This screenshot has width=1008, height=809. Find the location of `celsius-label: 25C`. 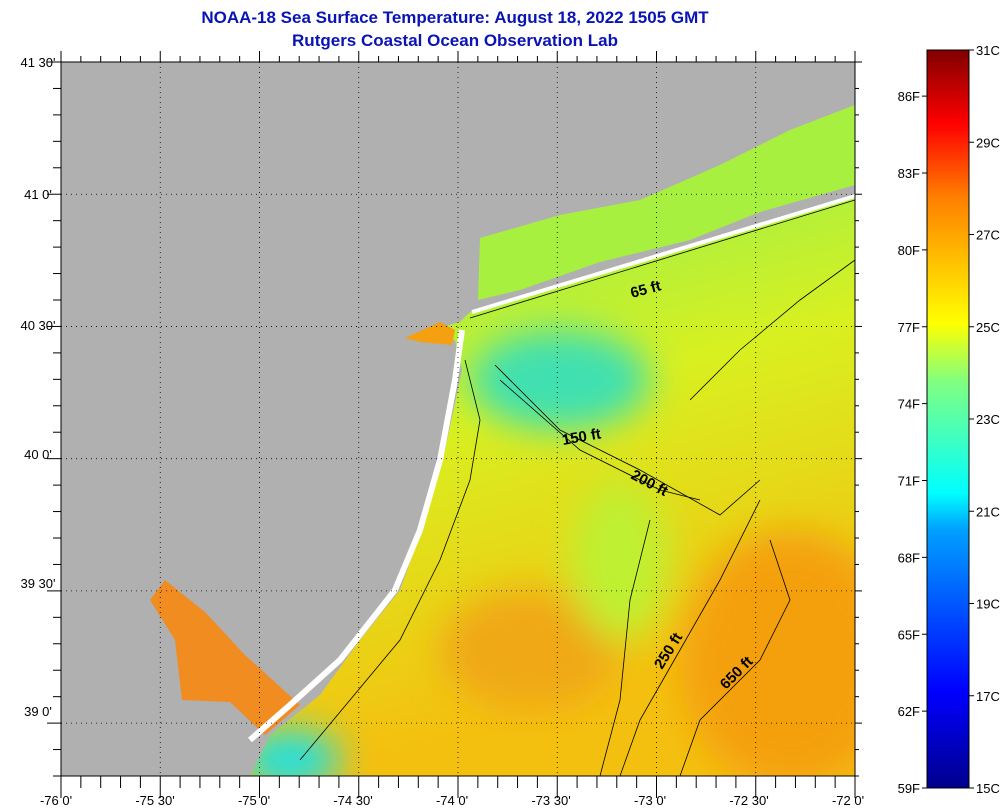

celsius-label: 25C is located at coordinates (988, 327).